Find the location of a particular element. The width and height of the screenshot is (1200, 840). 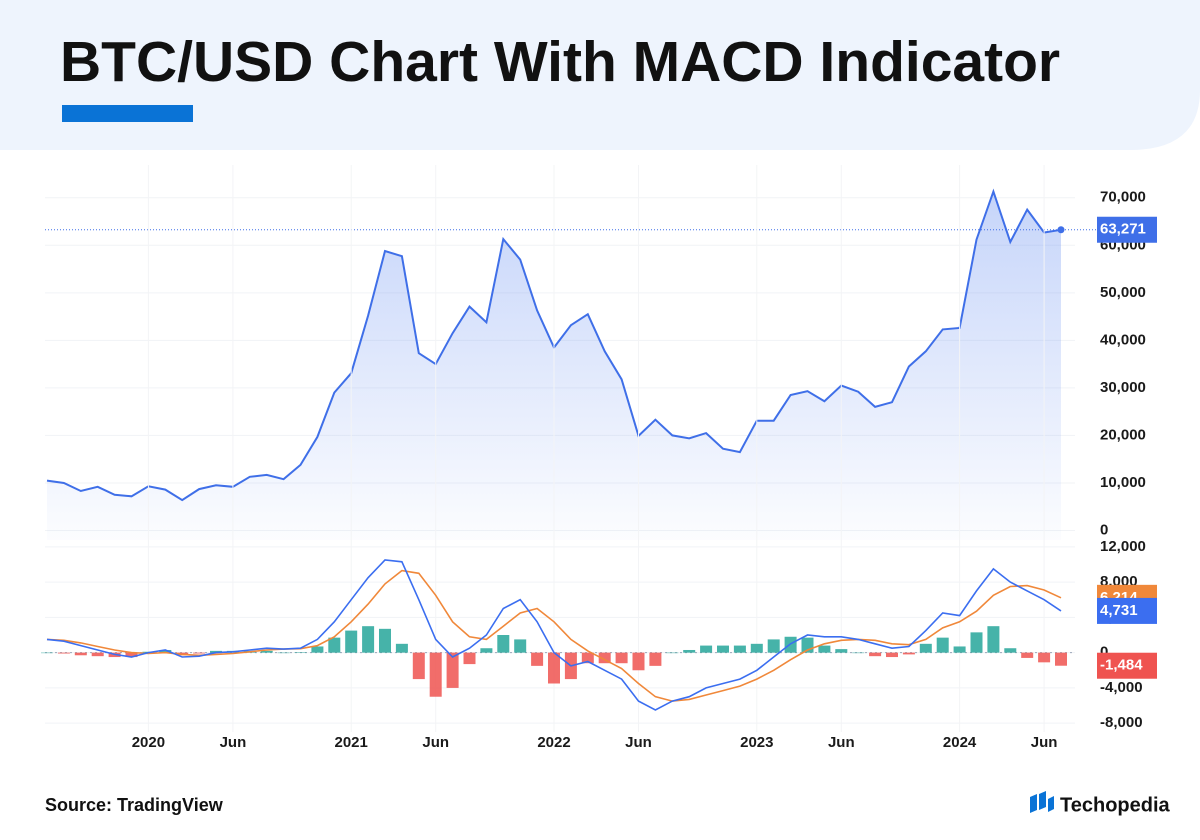

y-tick-label: 12,000 is located at coordinates (1123, 546).